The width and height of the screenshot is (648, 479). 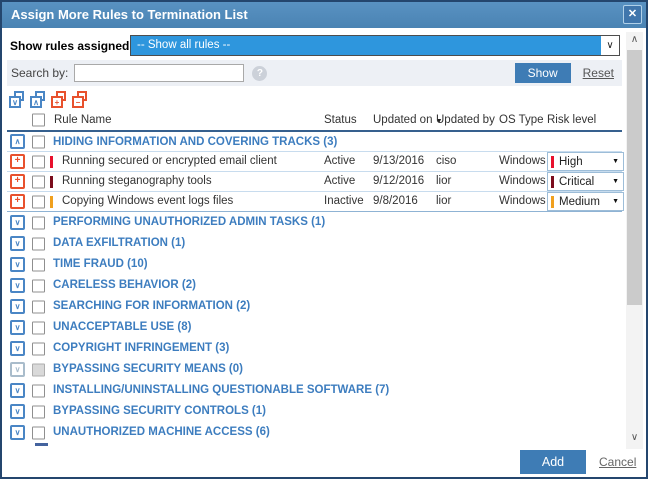 I want to click on category-label: SEARCHING FOR INFORMATION (2), so click(x=152, y=306).